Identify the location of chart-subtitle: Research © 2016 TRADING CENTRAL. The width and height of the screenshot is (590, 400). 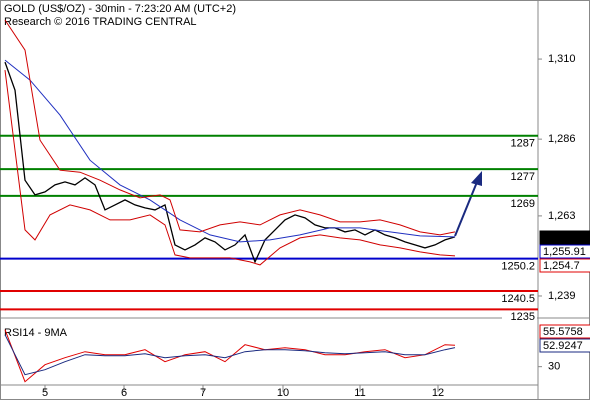
(100, 22).